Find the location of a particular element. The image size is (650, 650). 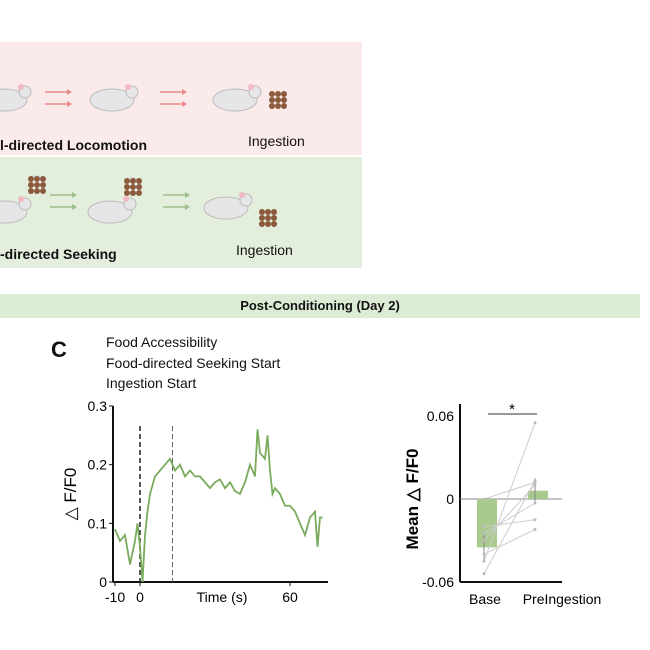

y-tick-label: 0.2 is located at coordinates (98, 465).